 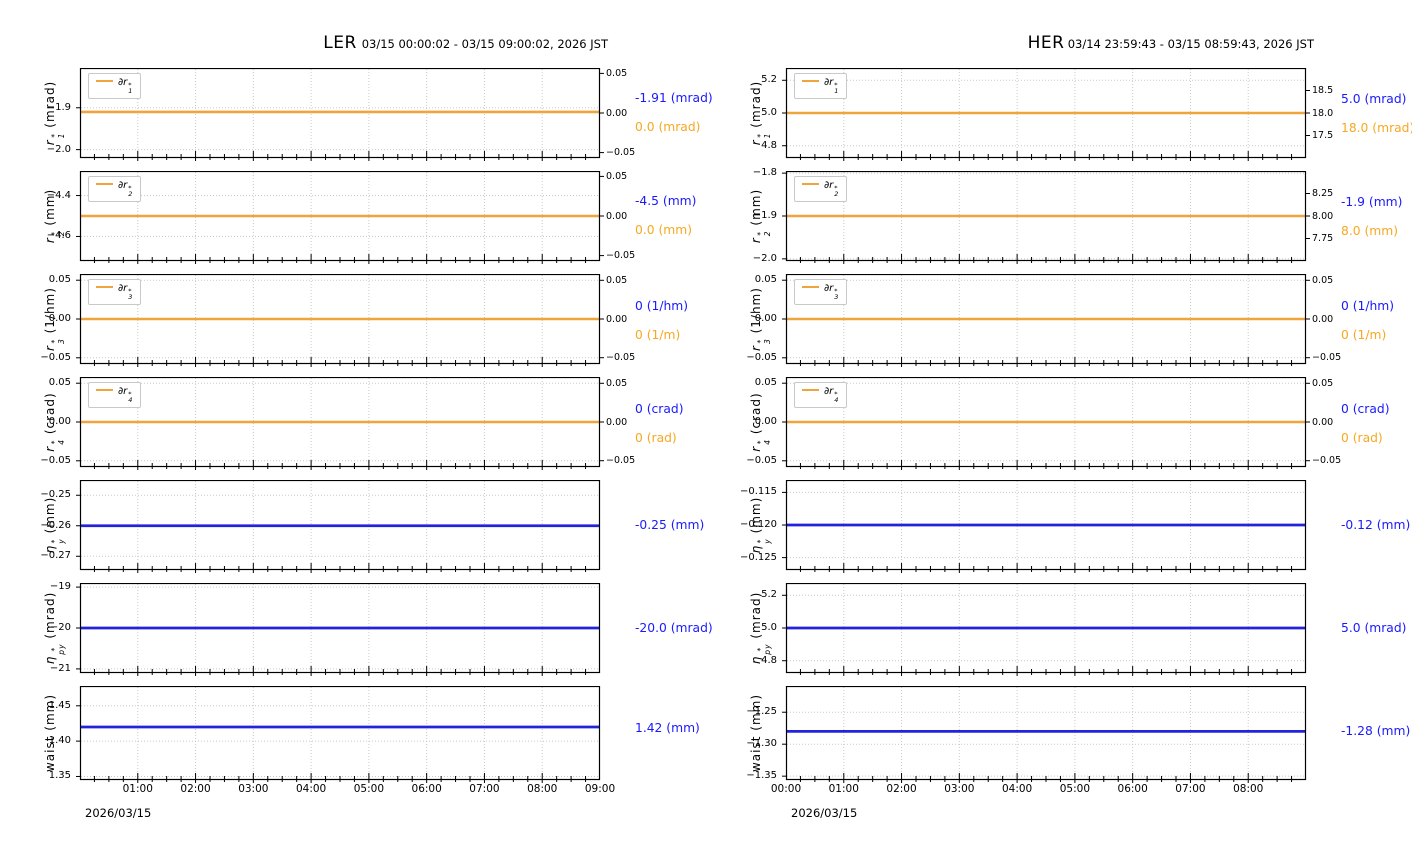 What do you see at coordinates (786, 789) in the screenshot?
I see `x-tick-label: 00:00` at bounding box center [786, 789].